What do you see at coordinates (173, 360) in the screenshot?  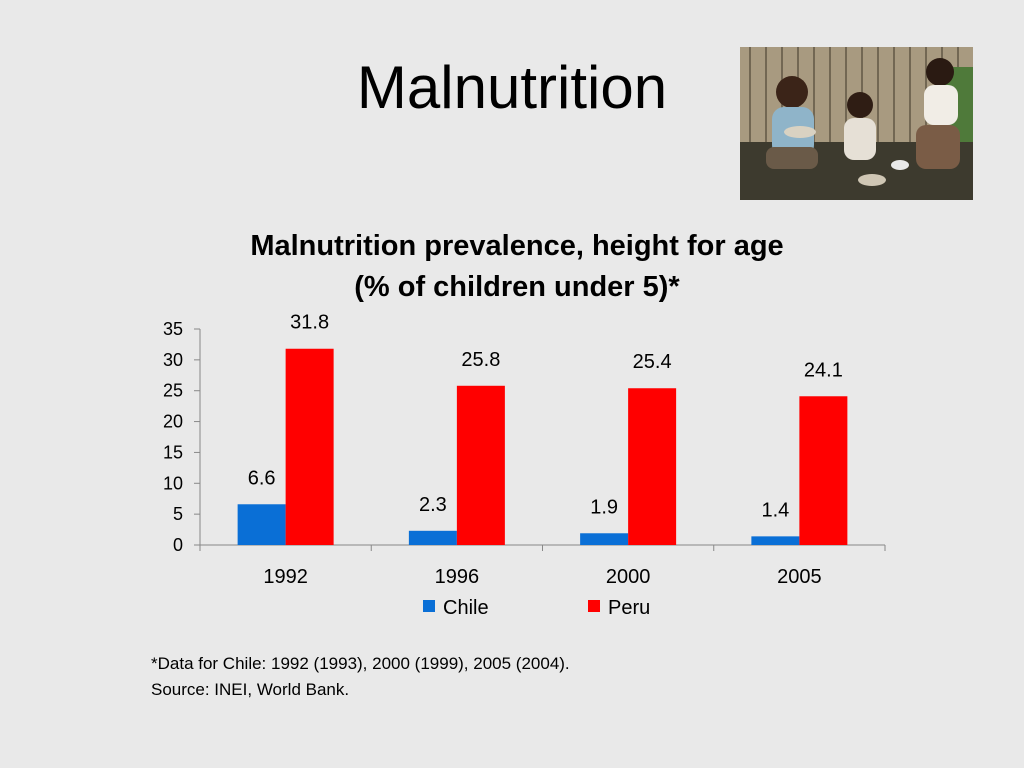 I see `y-tick-label: 30` at bounding box center [173, 360].